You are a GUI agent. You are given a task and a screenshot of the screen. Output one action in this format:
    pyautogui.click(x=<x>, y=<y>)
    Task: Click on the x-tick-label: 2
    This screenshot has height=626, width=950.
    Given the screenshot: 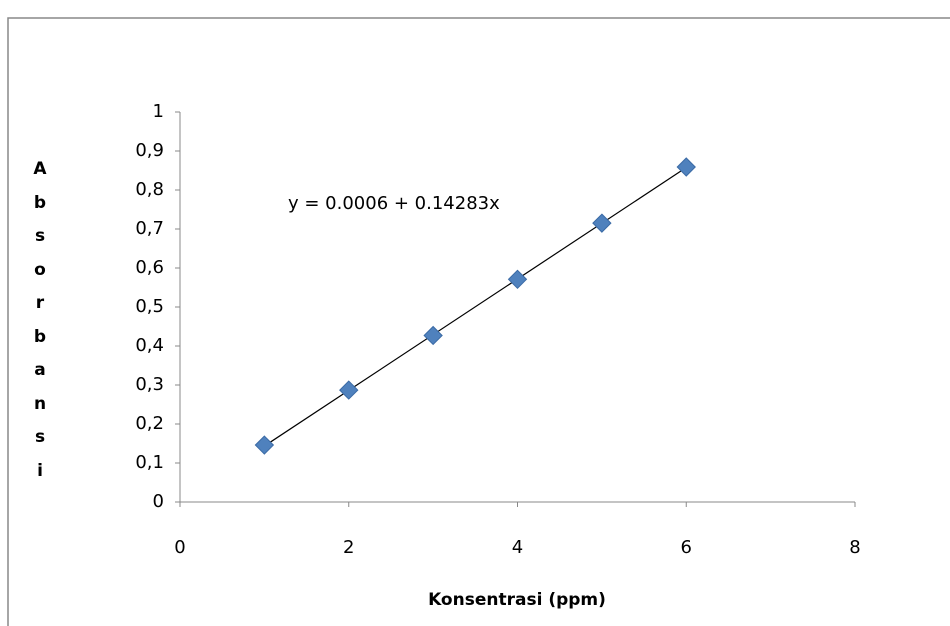 What is the action you would take?
    pyautogui.click(x=348, y=547)
    